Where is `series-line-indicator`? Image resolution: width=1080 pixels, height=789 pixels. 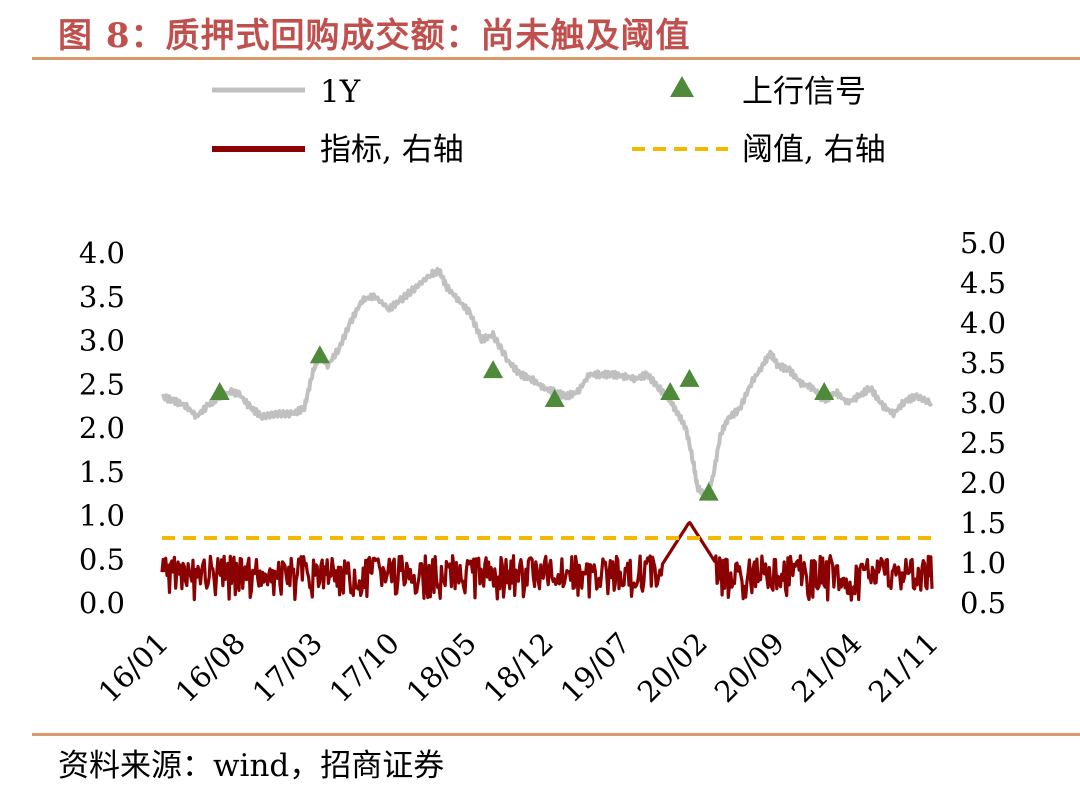 series-line-indicator is located at coordinates (547, 561).